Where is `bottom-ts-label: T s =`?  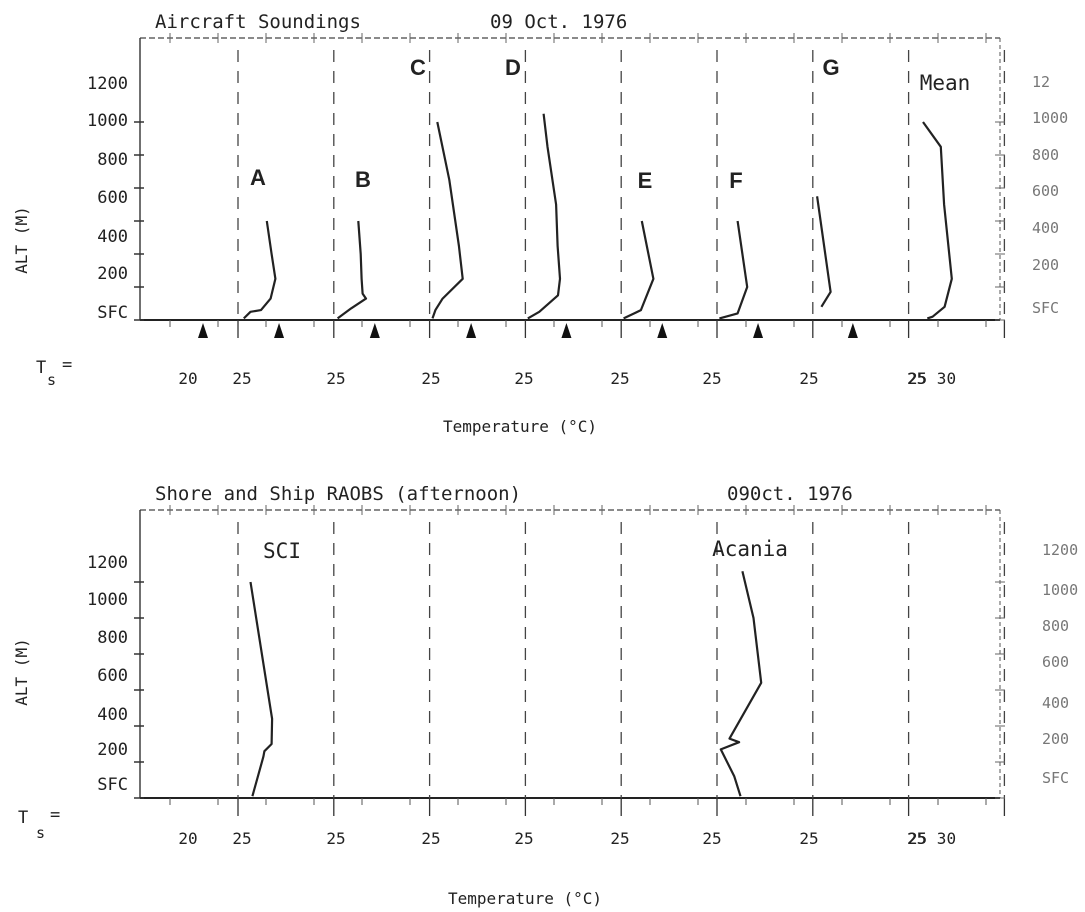 bottom-ts-label: T s = is located at coordinates (39, 823).